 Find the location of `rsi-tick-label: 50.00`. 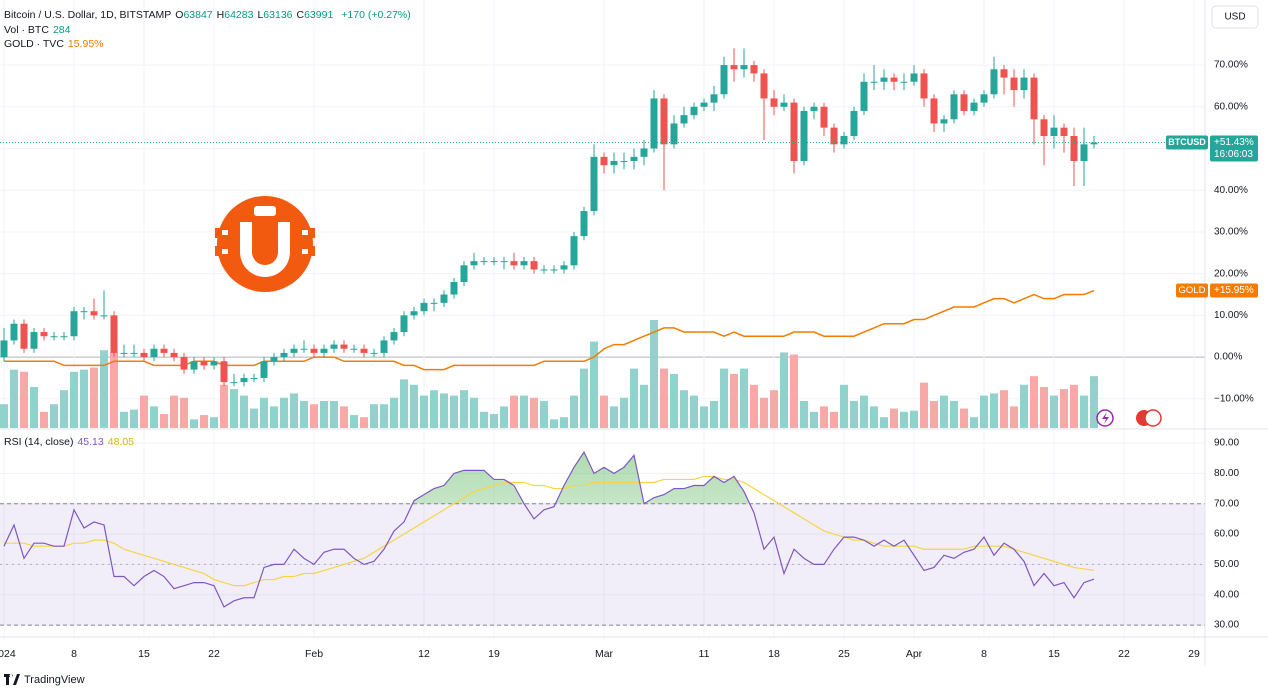

rsi-tick-label: 50.00 is located at coordinates (1226, 564).